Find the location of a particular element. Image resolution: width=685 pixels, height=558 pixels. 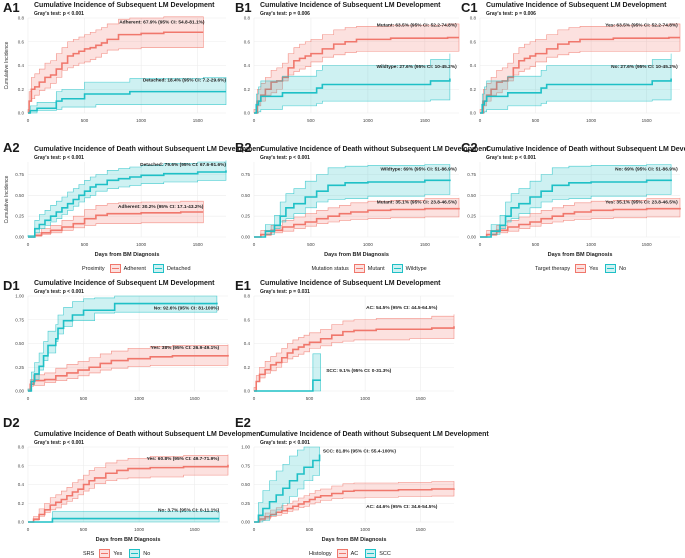

series-annotation: SCC: 9.1% (95% CI: 0-31.3%) is located at coordinates (358, 371).